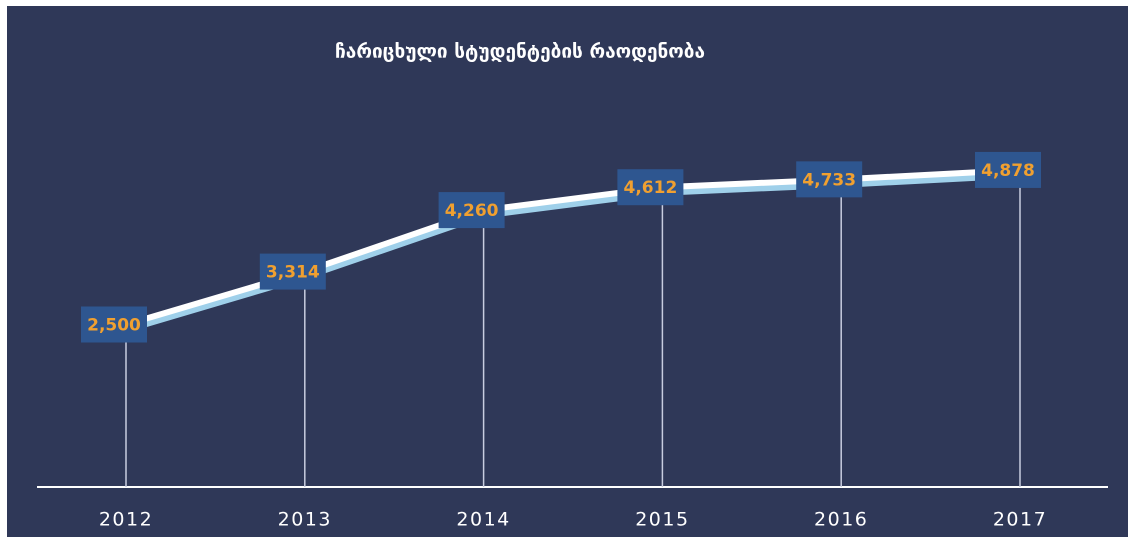 The height and width of the screenshot is (546, 1135). Describe the element at coordinates (126, 520) in the screenshot. I see `x-tick-label: 2012` at that location.